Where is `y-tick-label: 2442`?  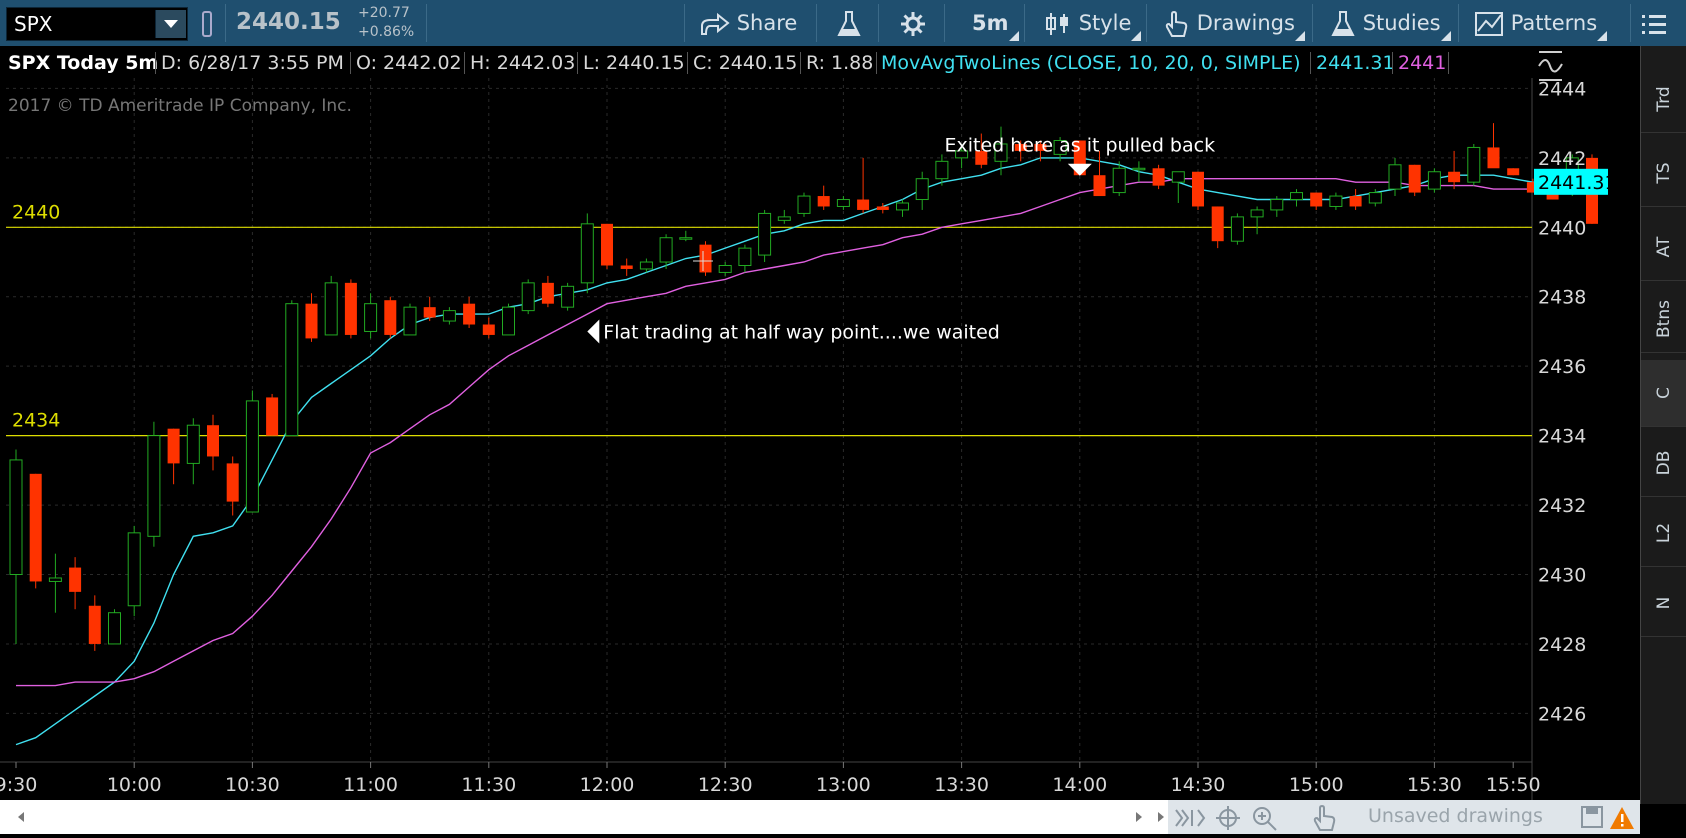 y-tick-label: 2442 is located at coordinates (1562, 159).